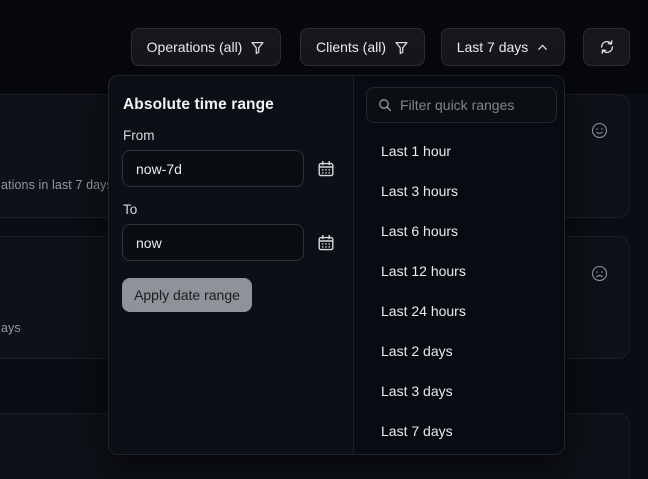 Image resolution: width=648 pixels, height=479 pixels. What do you see at coordinates (599, 130) in the screenshot?
I see `happy-face-icon` at bounding box center [599, 130].